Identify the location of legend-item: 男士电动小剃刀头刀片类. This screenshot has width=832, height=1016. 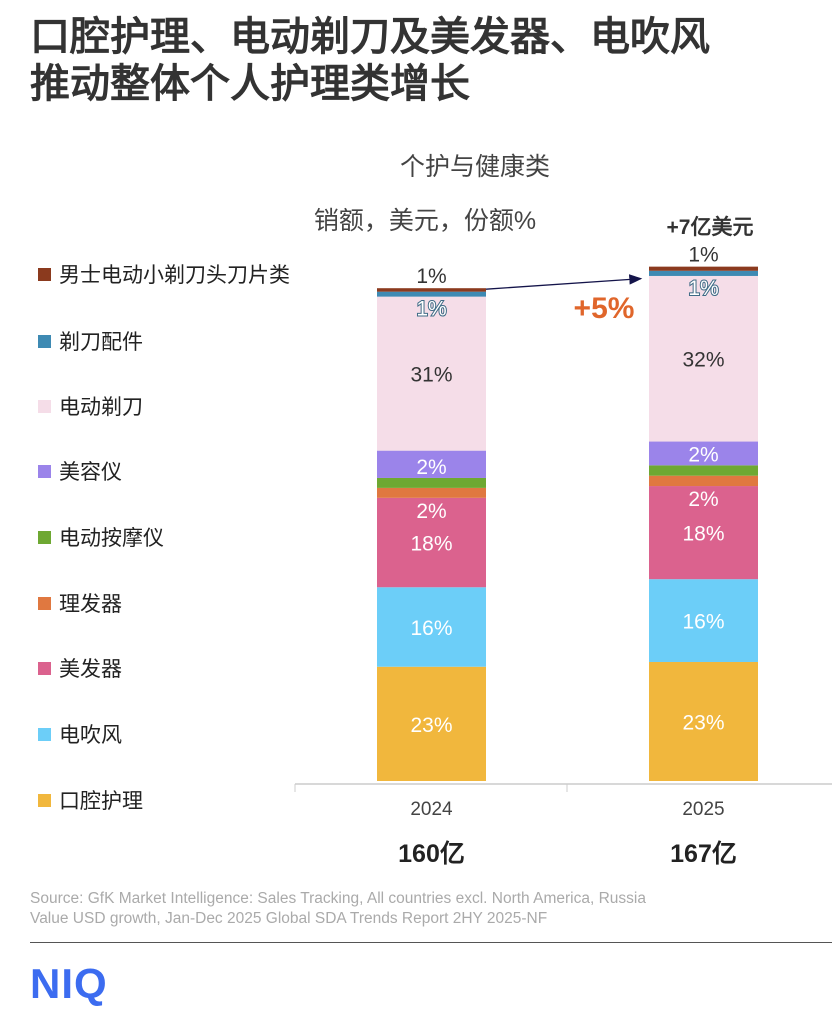
(164, 274).